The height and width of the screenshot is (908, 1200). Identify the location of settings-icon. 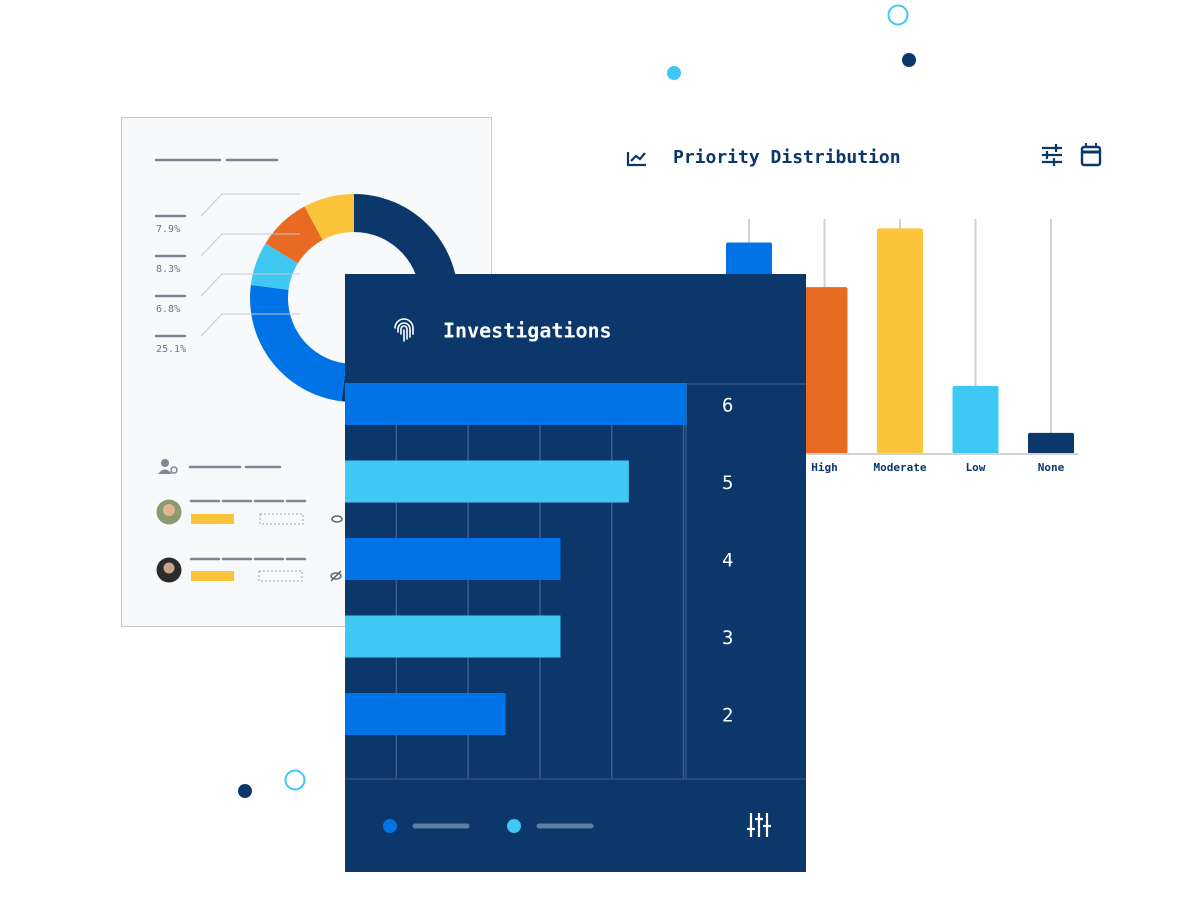
(759, 825).